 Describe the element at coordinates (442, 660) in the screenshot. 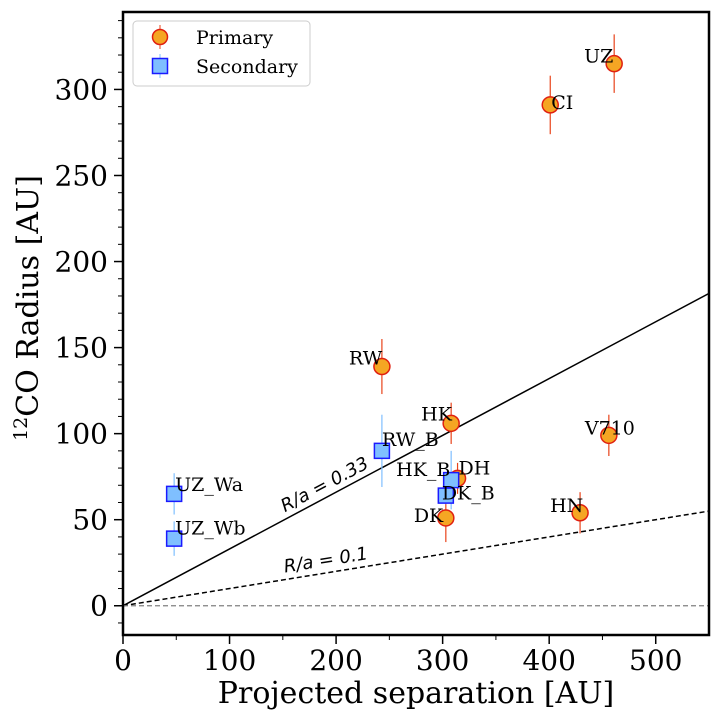

I see `x-tick-label: 300` at that location.